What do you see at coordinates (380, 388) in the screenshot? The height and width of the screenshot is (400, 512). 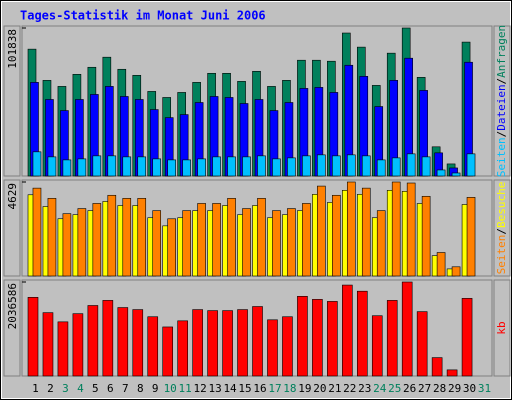 I see `x-tick-label: 24` at bounding box center [380, 388].